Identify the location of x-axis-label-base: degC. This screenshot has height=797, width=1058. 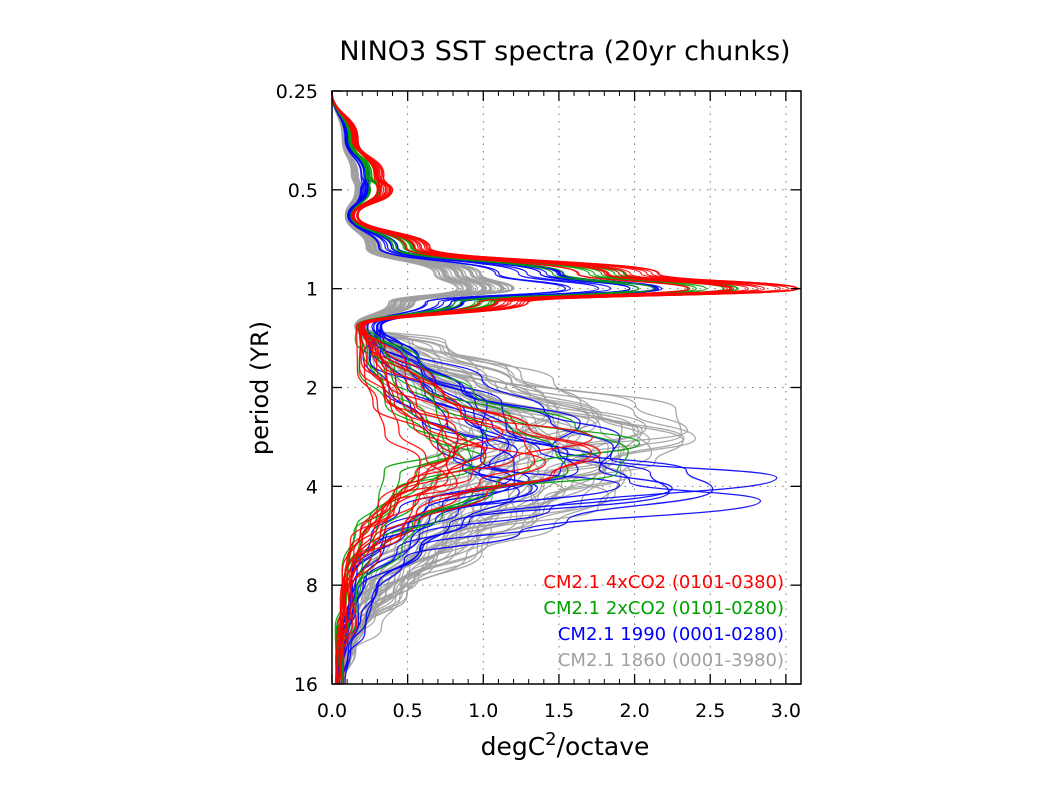
(513, 746).